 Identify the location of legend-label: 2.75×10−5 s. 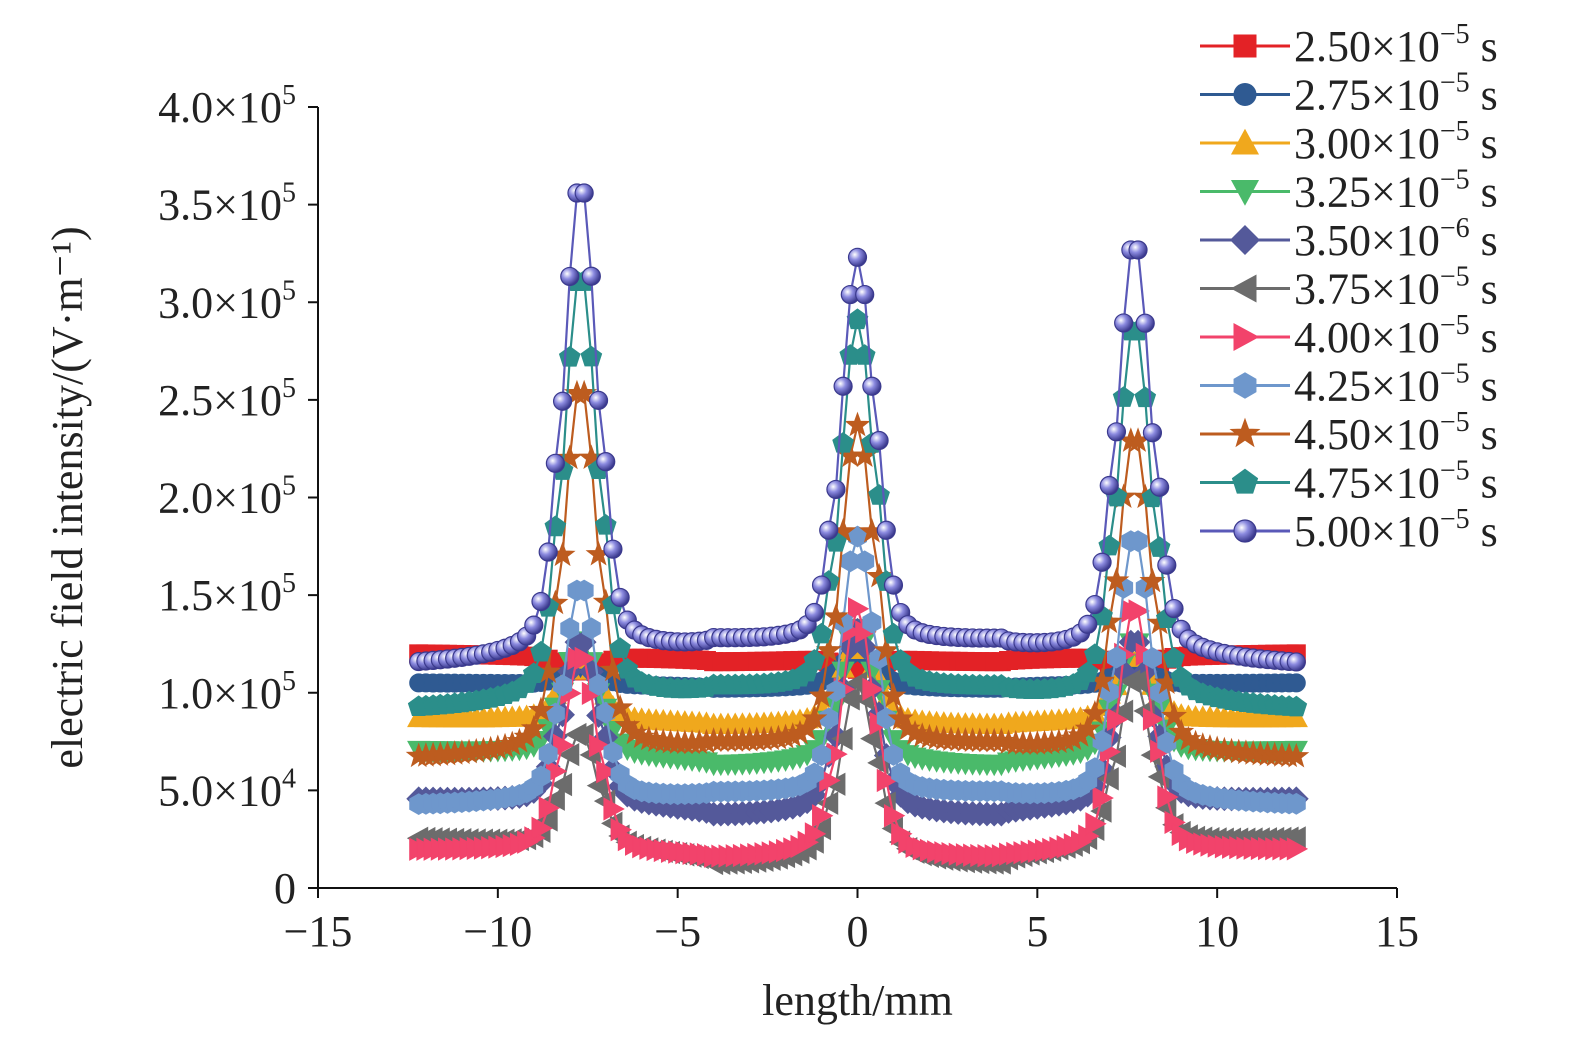
(1396, 94).